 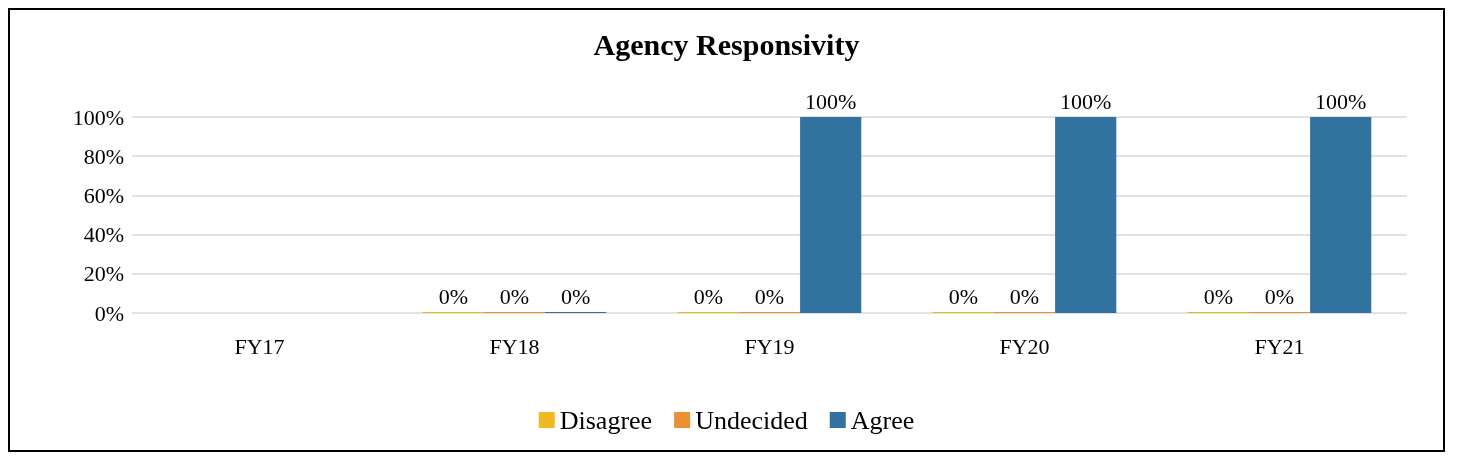 What do you see at coordinates (1024, 346) in the screenshot?
I see `x-tick-label: FY20` at bounding box center [1024, 346].